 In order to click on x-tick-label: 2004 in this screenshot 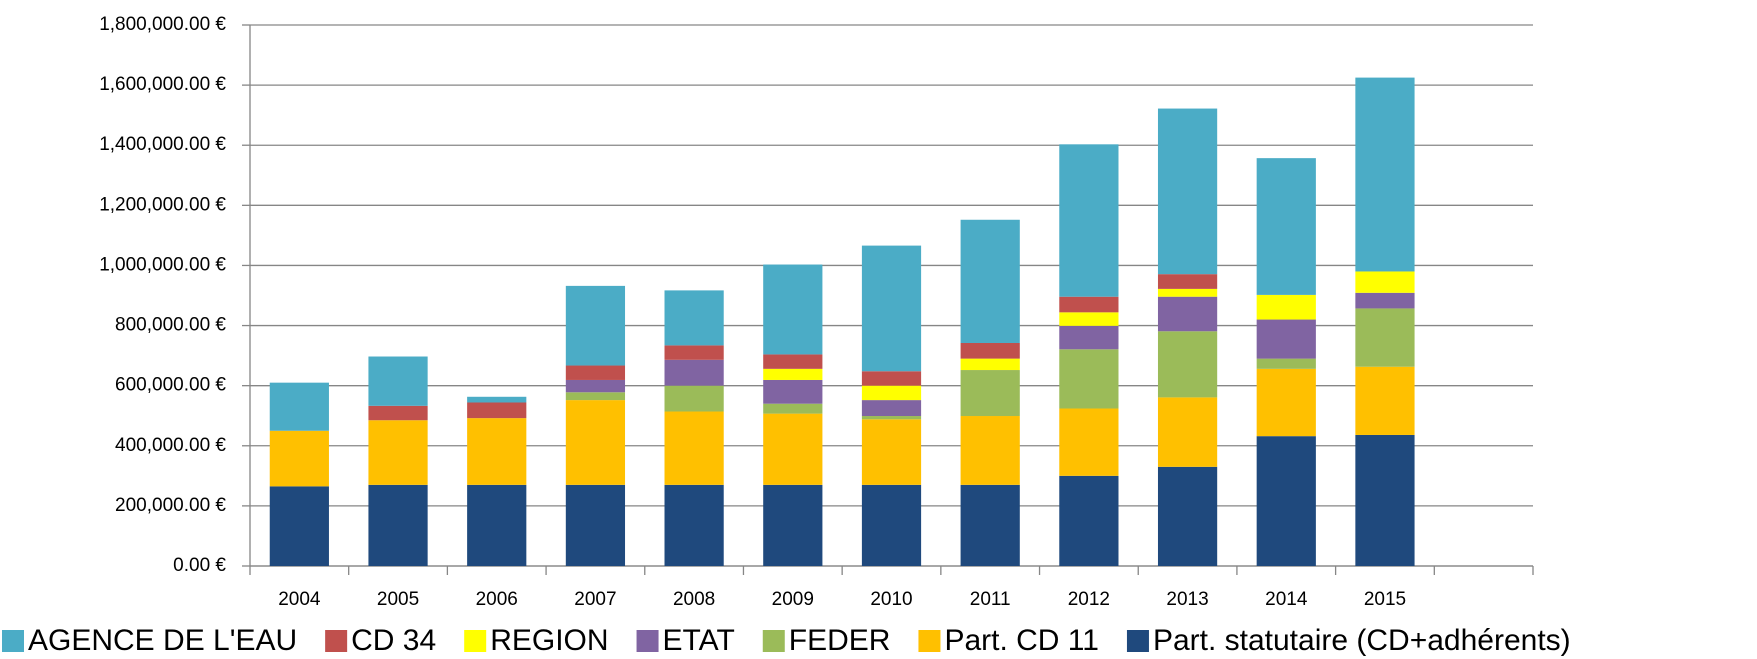, I will do `click(299, 599)`.